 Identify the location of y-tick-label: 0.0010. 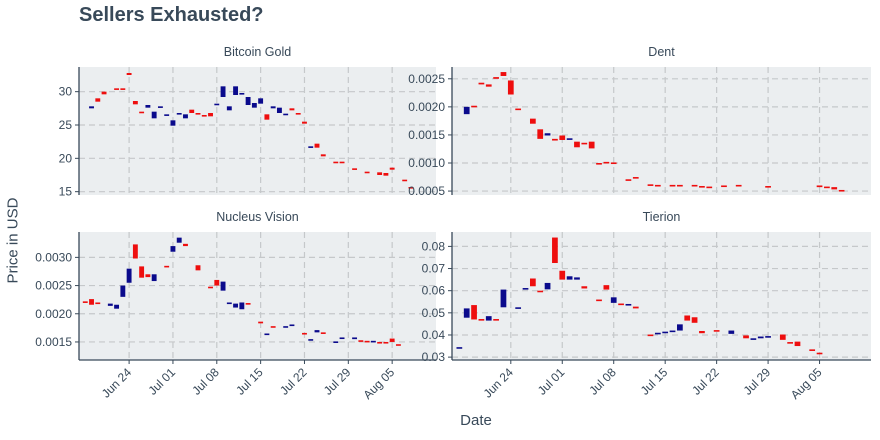
(426, 163).